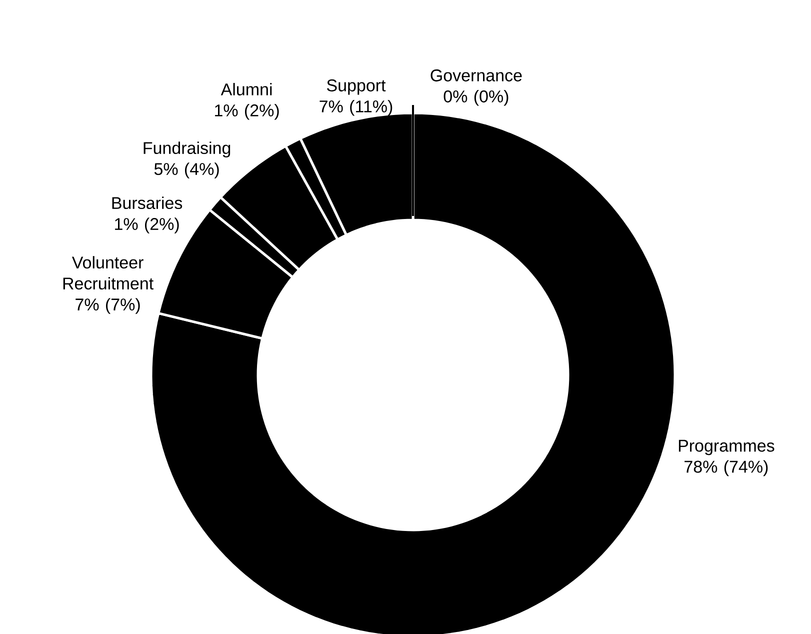 The height and width of the screenshot is (634, 811). Describe the element at coordinates (246, 89) in the screenshot. I see `slice-label: Alumni` at that location.